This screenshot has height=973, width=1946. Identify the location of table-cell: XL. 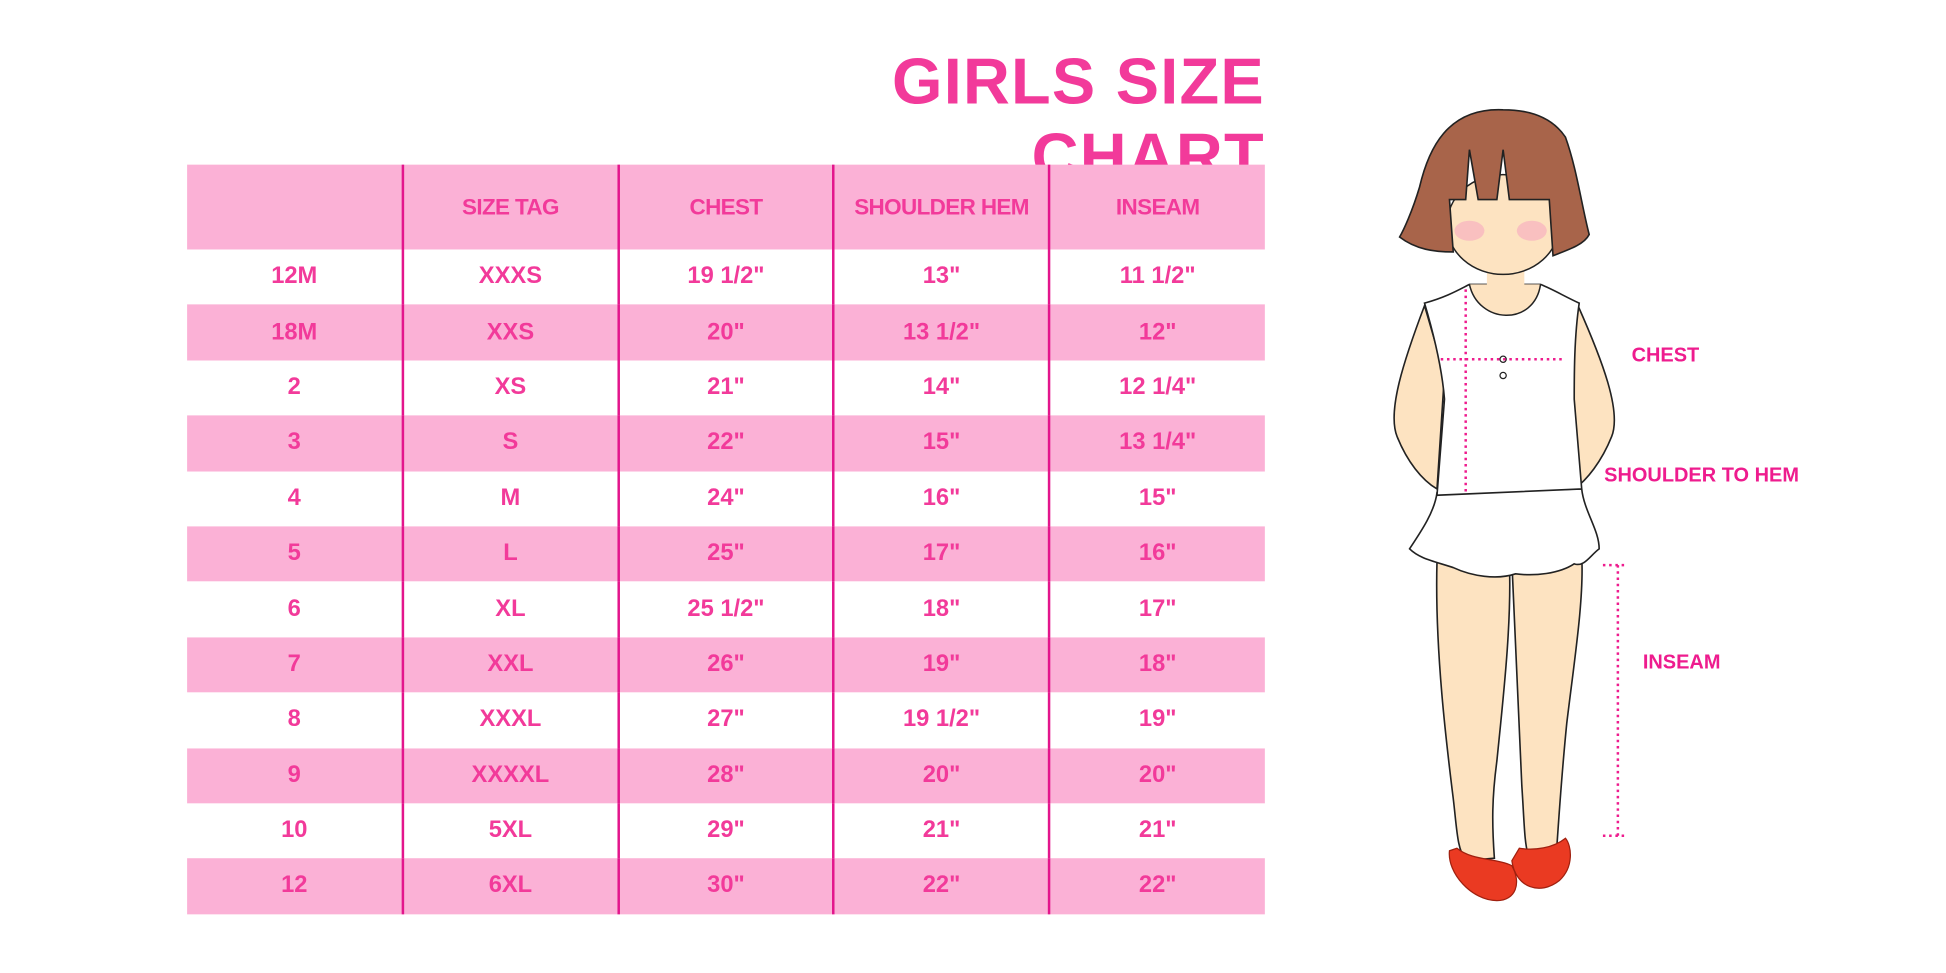
(510, 609).